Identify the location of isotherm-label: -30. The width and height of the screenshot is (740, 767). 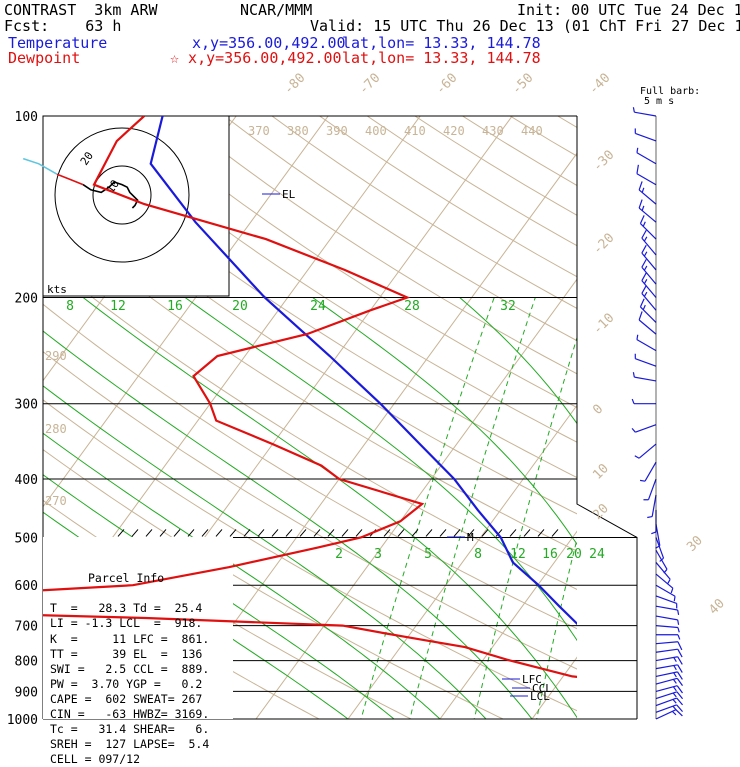
(603, 161).